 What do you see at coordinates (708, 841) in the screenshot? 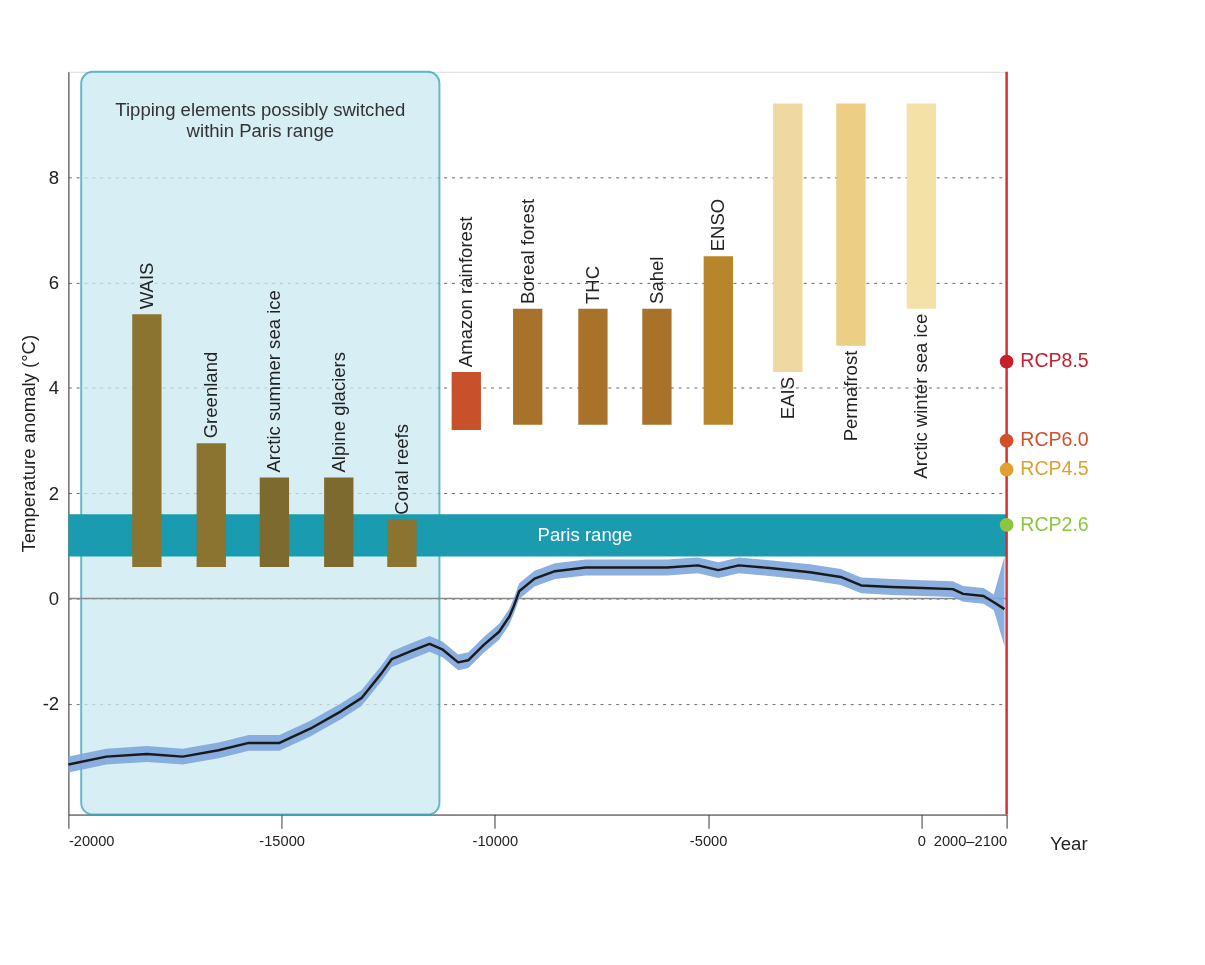
I see `x-tick-label: -5000` at bounding box center [708, 841].